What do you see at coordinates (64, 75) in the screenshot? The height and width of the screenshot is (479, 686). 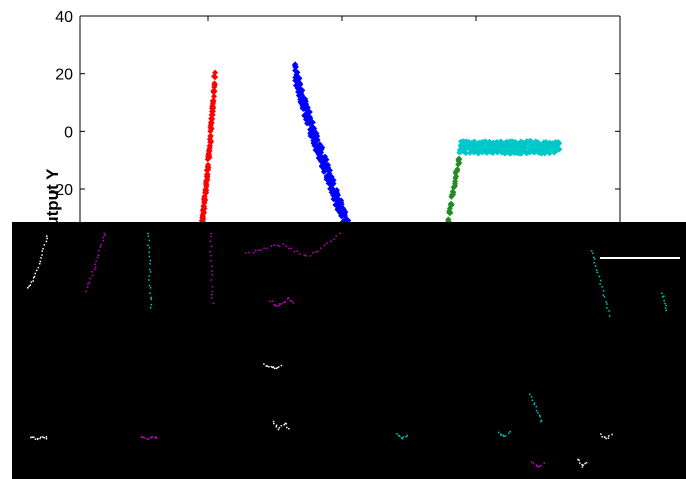 I see `y-tick-label: 20` at bounding box center [64, 75].